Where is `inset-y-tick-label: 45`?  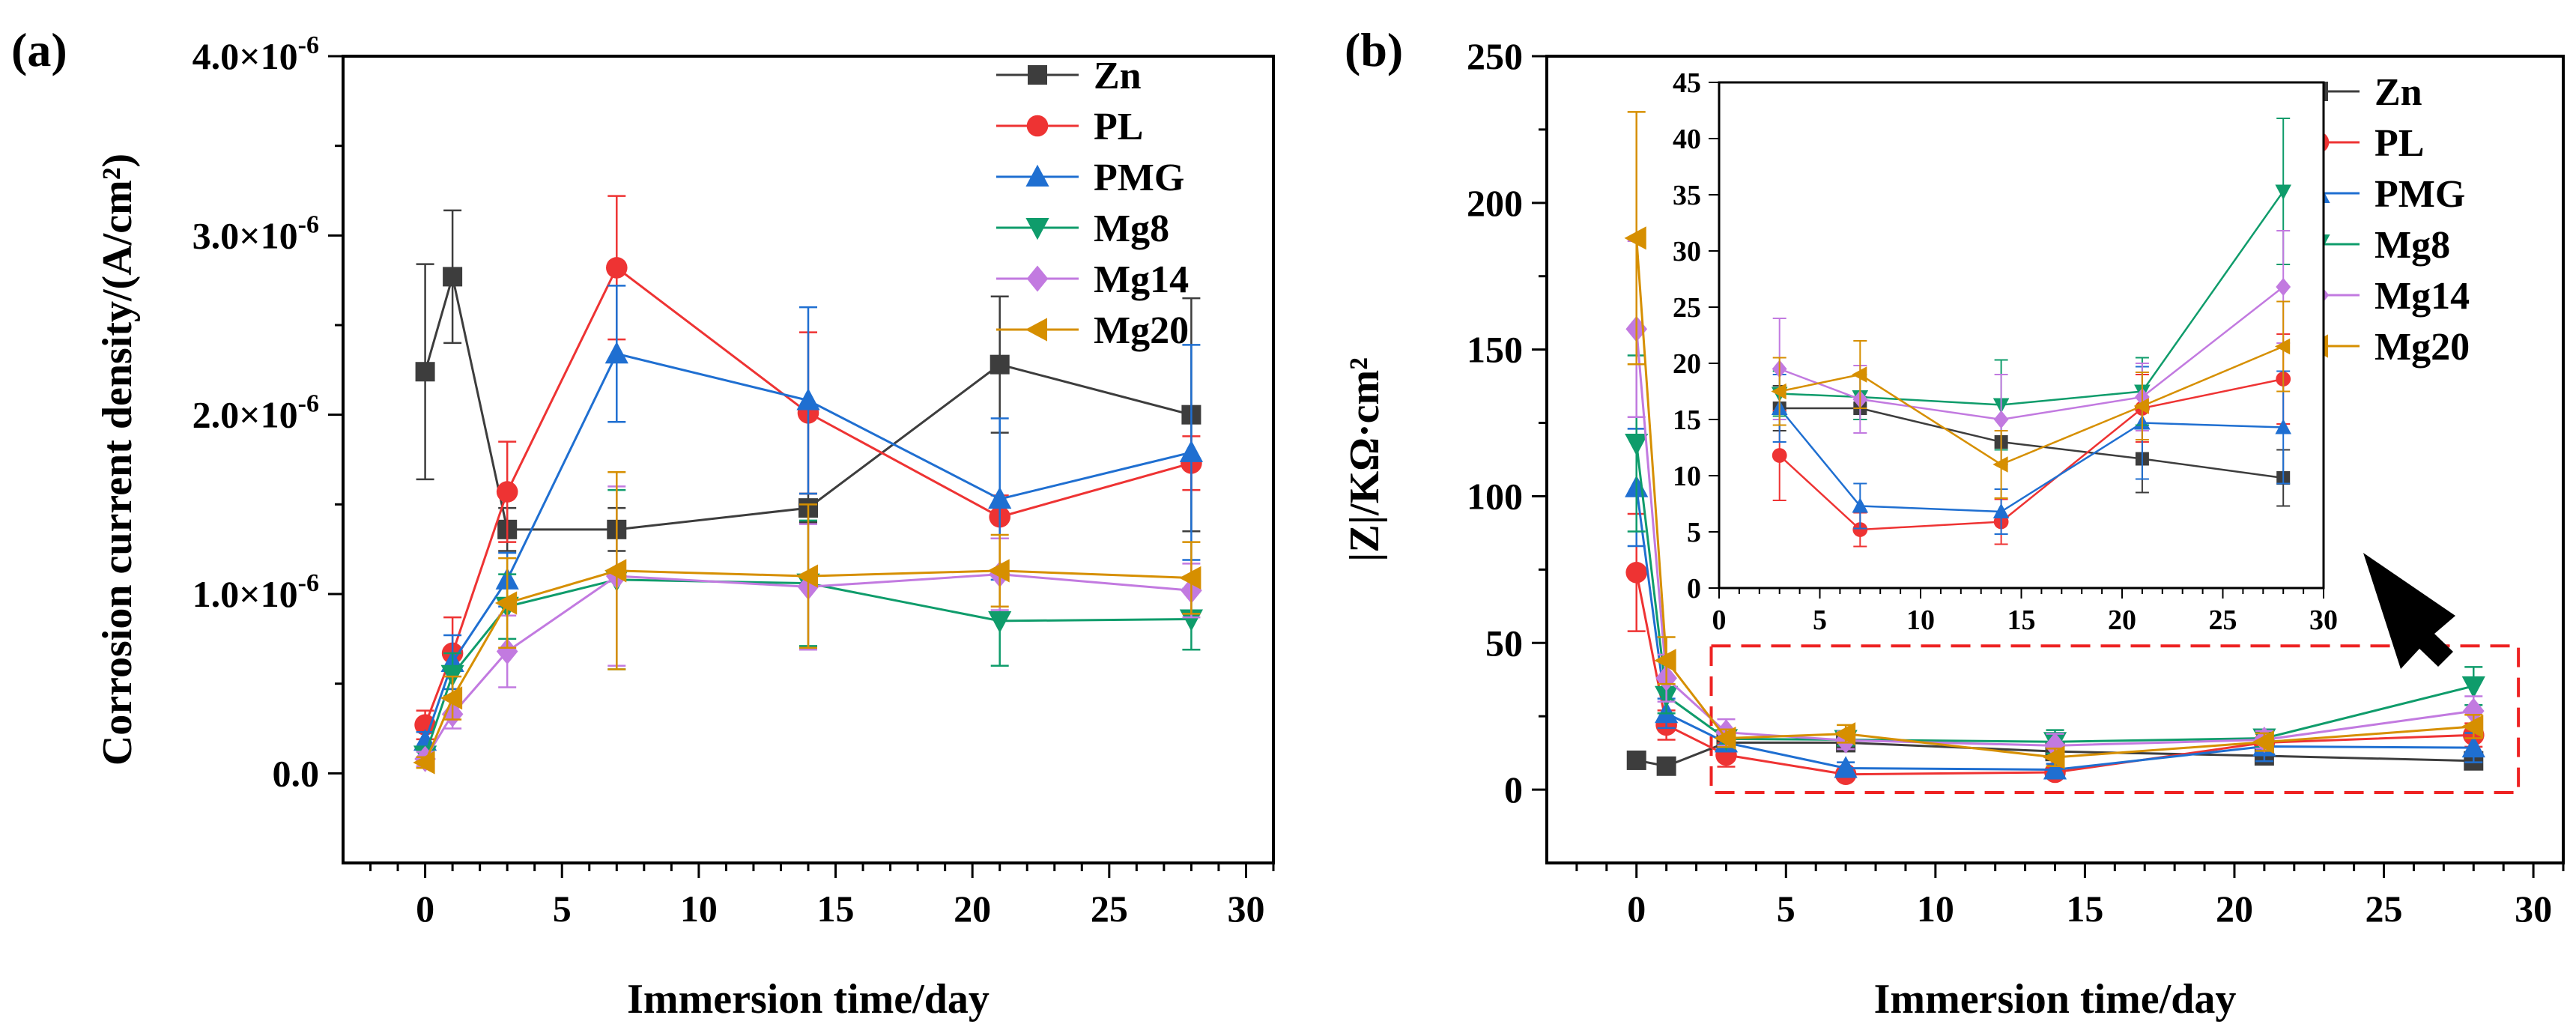
inset-y-tick-label: 45 is located at coordinates (1687, 83).